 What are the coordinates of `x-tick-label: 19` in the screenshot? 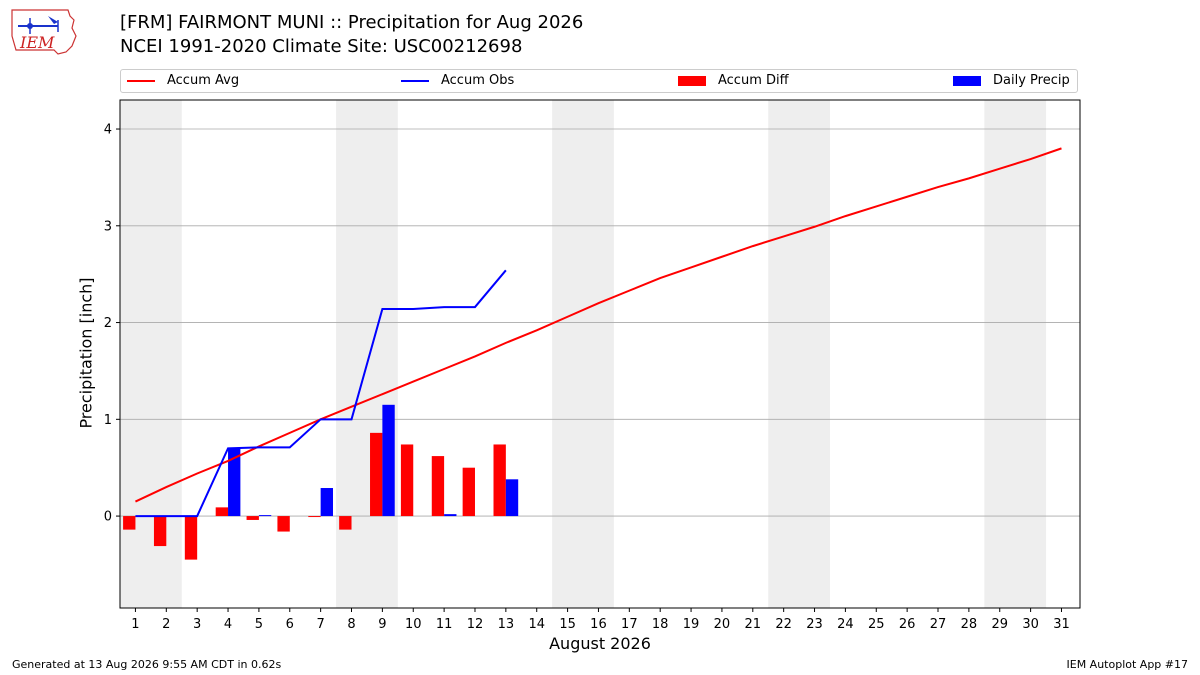 It's located at (691, 624).